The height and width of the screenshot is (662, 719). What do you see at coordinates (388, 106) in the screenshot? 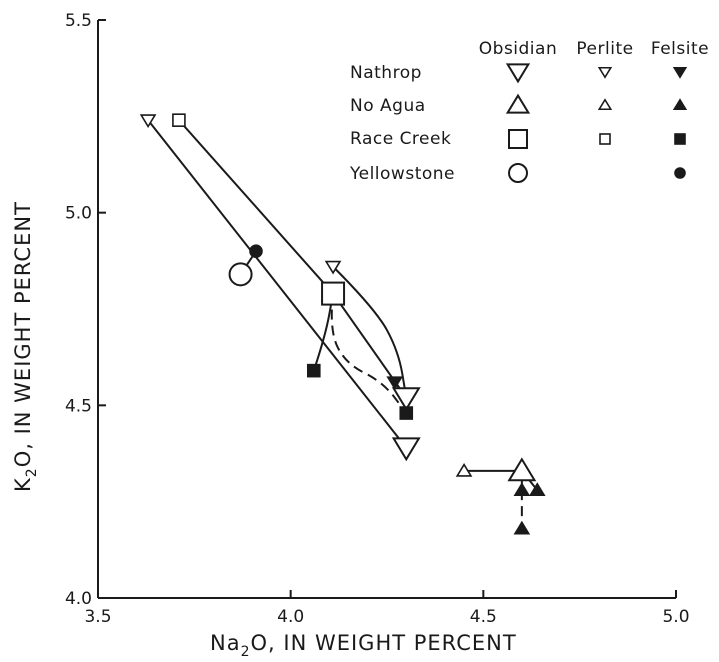
I see `legend-label-no-agua: No Agua` at bounding box center [388, 106].